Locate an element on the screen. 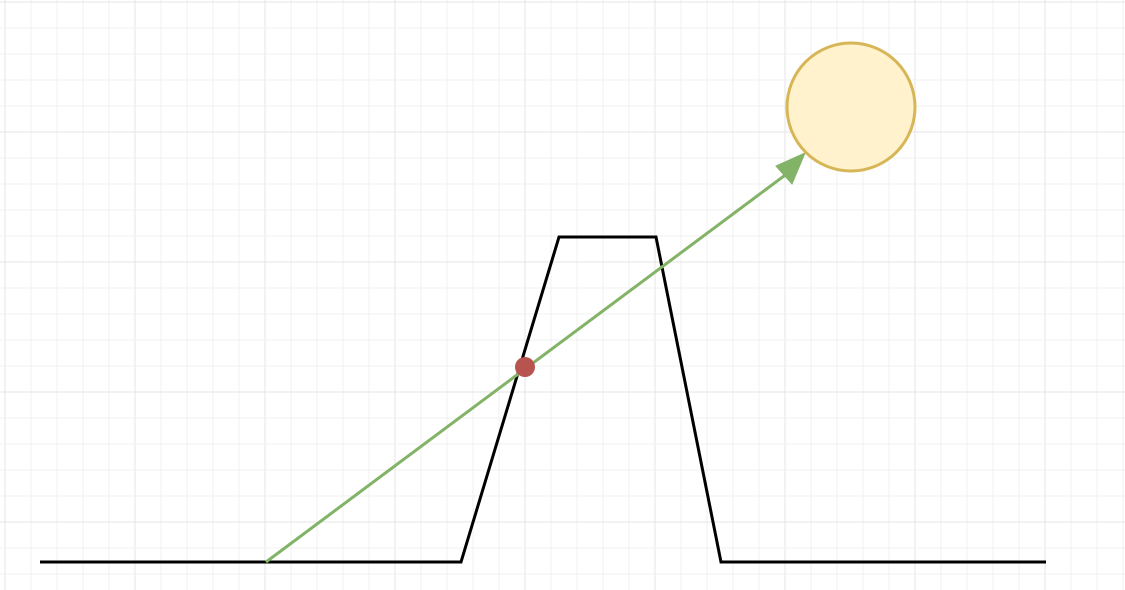 This screenshot has height=590, width=1125. sight-line-arrowhead is located at coordinates (790, 168).